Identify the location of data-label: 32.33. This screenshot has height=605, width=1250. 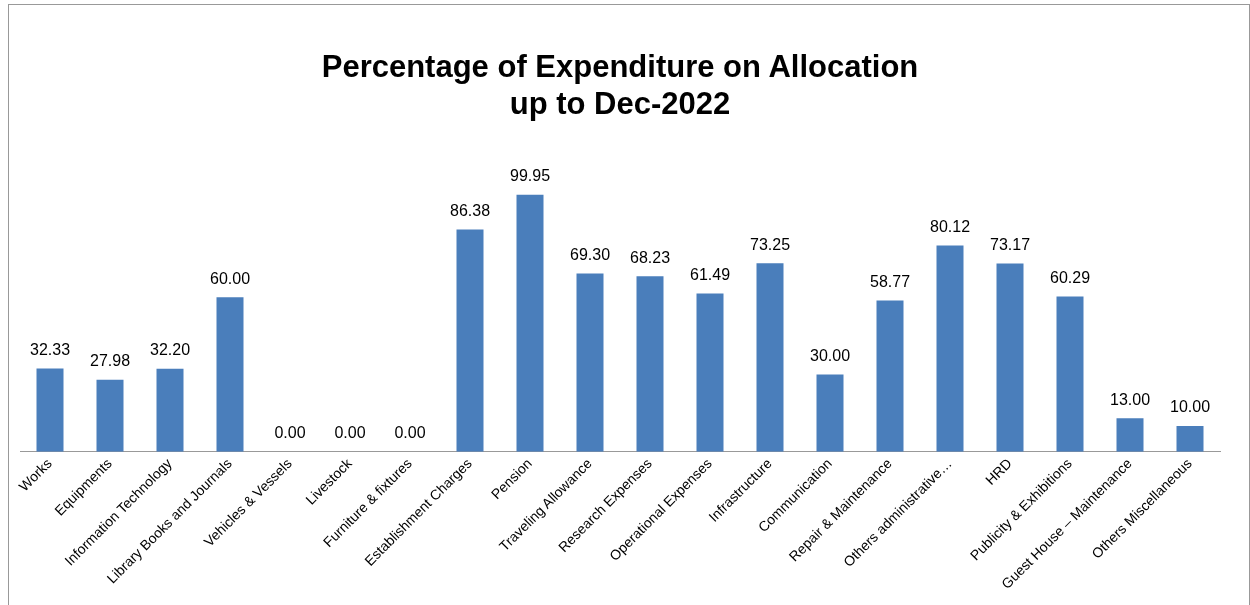
(50, 349).